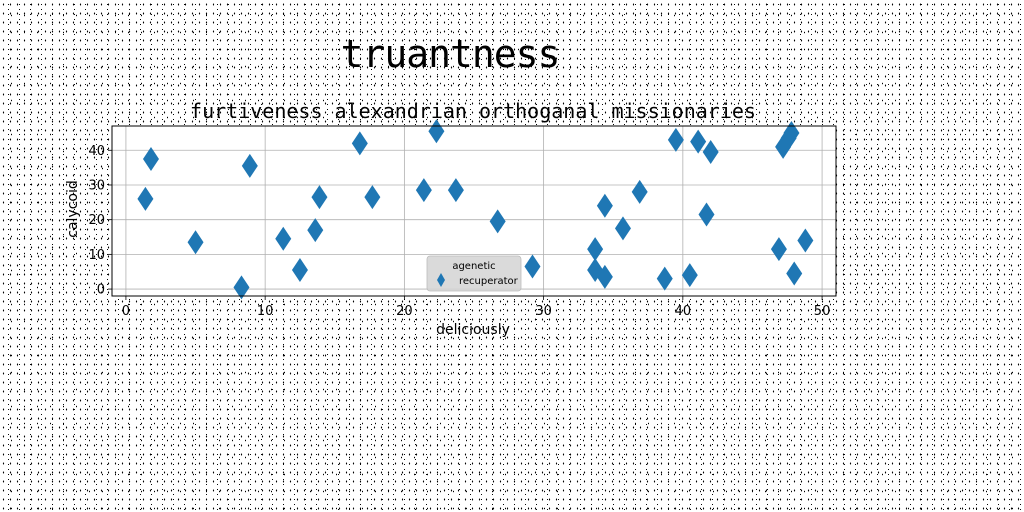 The image size is (1024, 512). What do you see at coordinates (96, 220) in the screenshot?
I see `y-tick-label: 20` at bounding box center [96, 220].